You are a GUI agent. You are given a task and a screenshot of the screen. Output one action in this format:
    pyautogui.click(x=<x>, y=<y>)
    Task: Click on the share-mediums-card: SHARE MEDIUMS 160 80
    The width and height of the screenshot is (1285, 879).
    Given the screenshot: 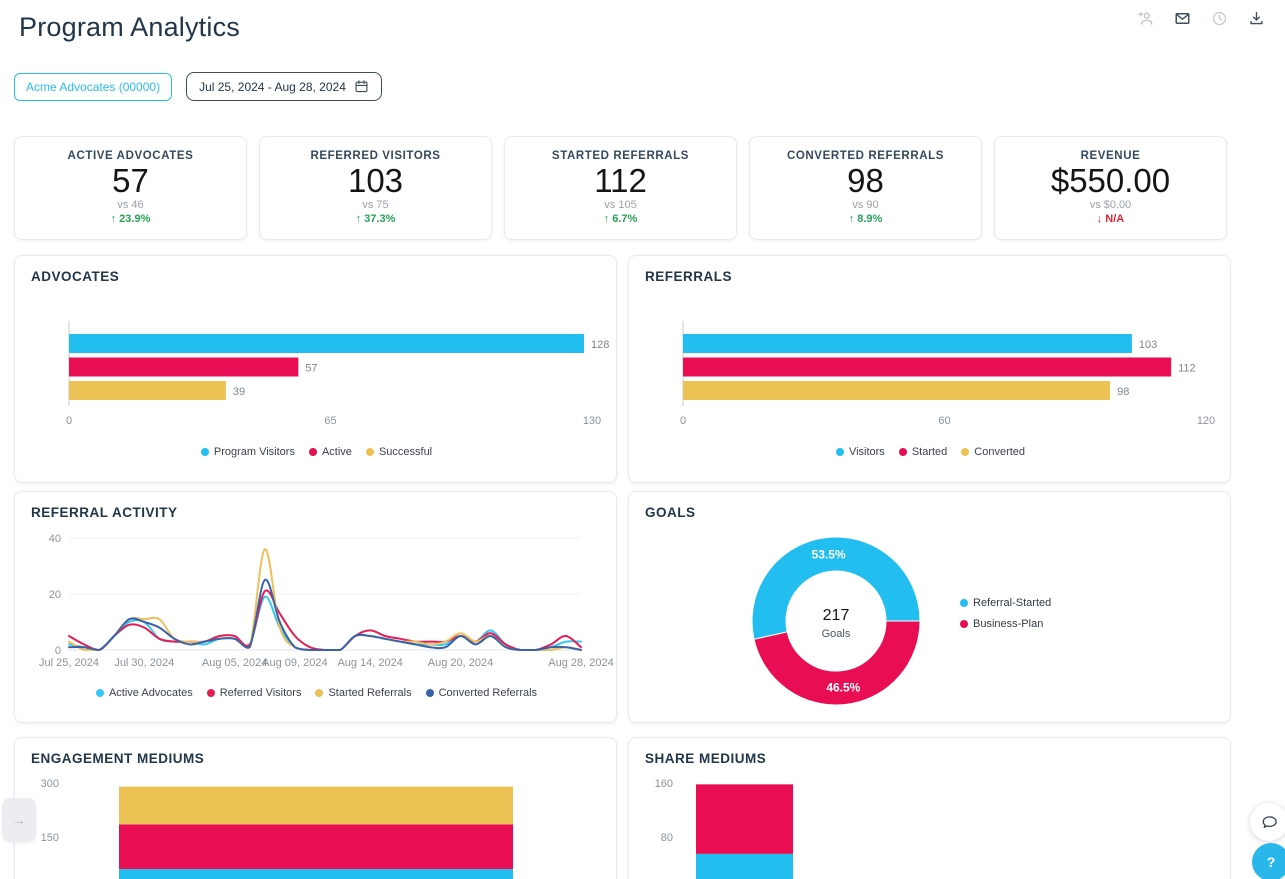 What is the action you would take?
    pyautogui.click(x=929, y=808)
    